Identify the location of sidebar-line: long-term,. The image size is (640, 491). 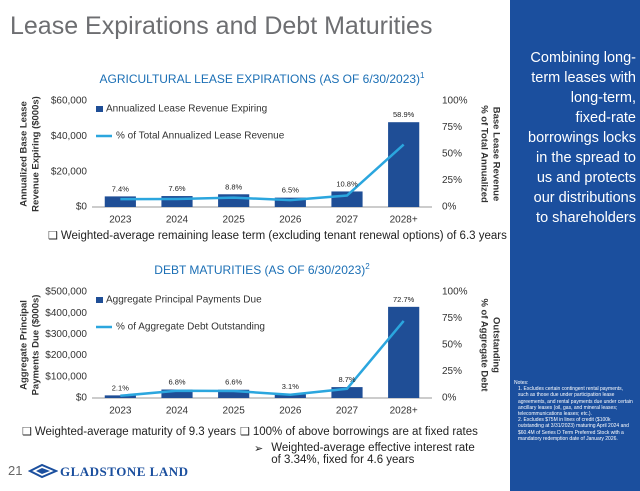
(603, 98).